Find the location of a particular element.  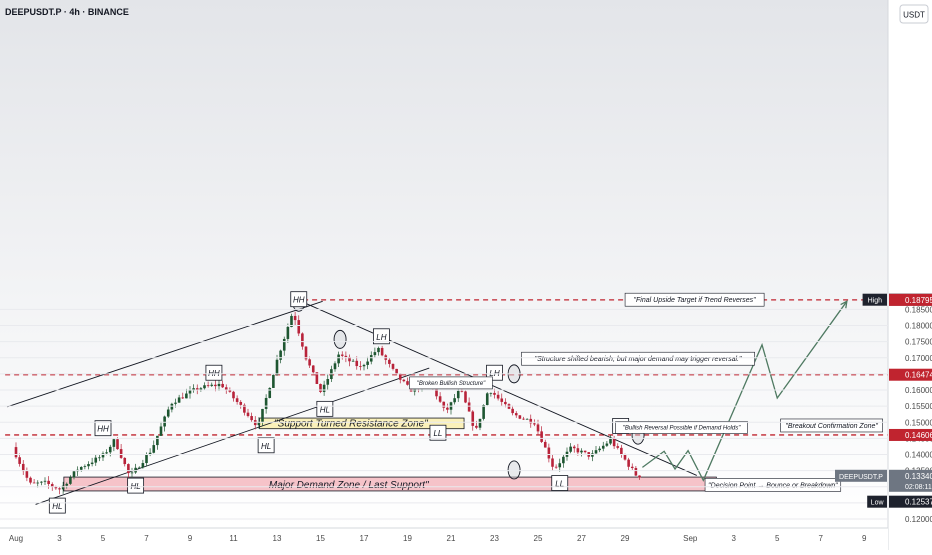

annotation-text: Major Demand Zone / Last Support" is located at coordinates (349, 485).